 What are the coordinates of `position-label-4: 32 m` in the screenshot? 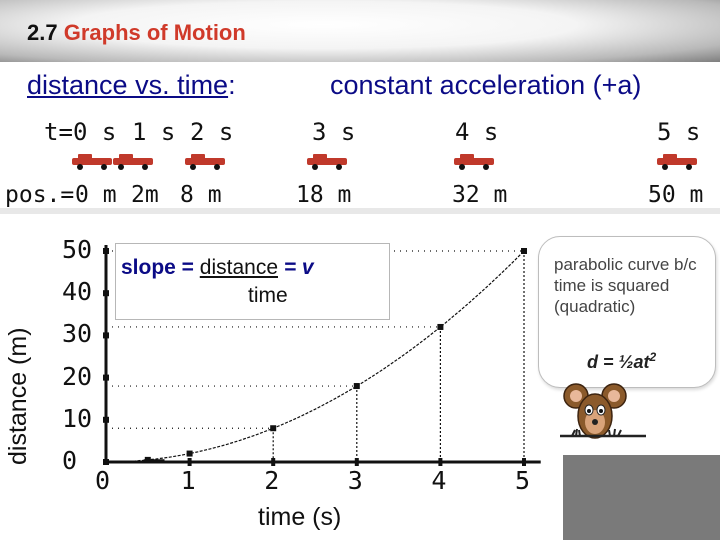 It's located at (480, 195).